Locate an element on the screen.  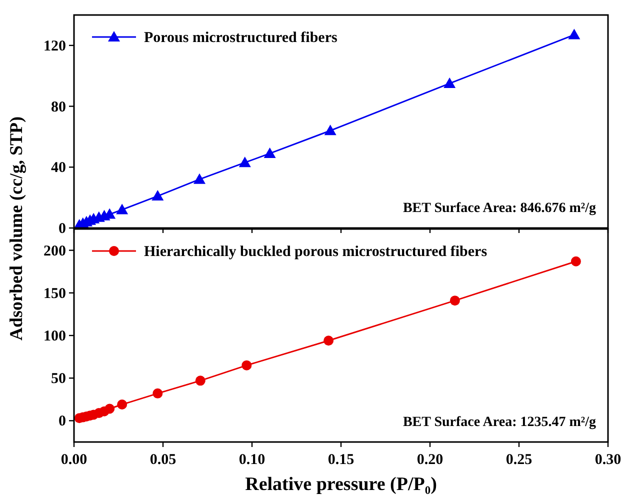
annotation: BET Surface Area: 1235.47 m²/g is located at coordinates (499, 422).